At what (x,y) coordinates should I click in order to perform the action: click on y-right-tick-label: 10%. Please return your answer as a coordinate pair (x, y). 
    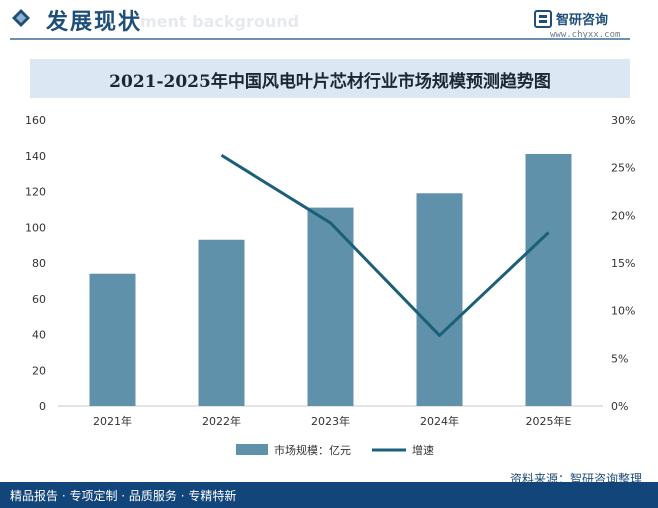
    Looking at the image, I should click on (623, 311).